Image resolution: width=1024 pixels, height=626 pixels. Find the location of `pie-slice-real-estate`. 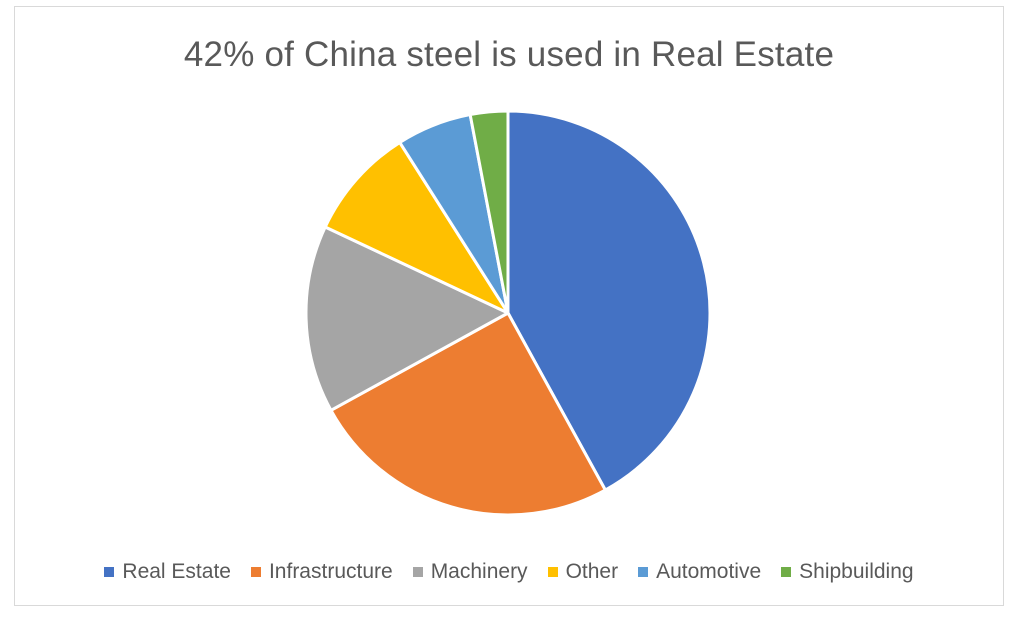

pie-slice-real-estate is located at coordinates (609, 300).